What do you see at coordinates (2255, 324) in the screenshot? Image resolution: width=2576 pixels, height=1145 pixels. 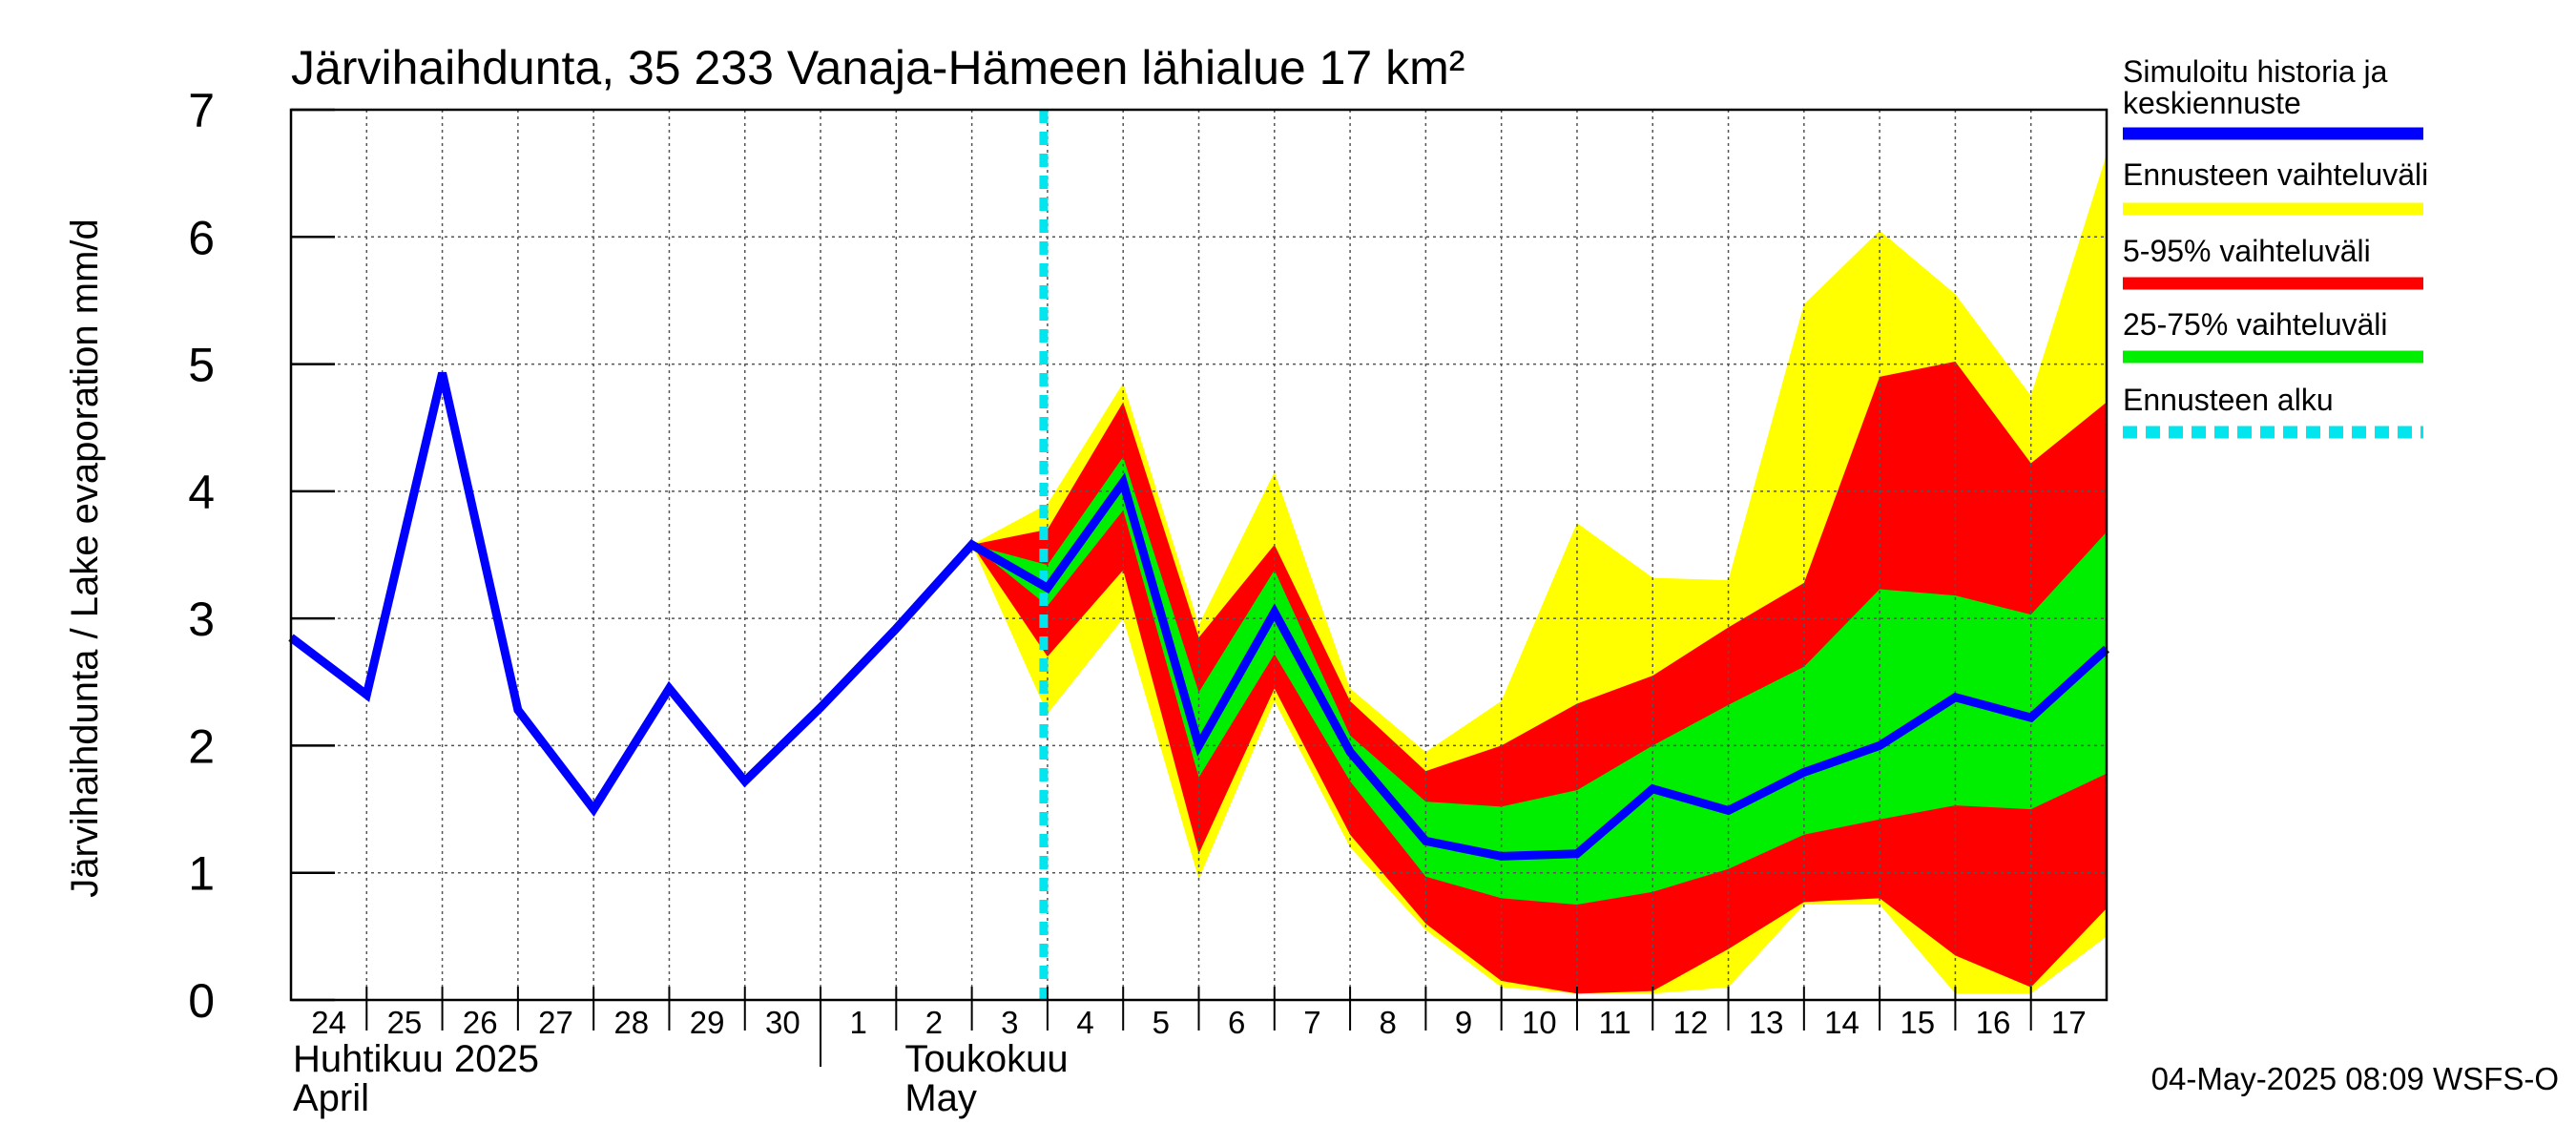 I see `legend-label-3: 25-75% vaihteluväli` at bounding box center [2255, 324].